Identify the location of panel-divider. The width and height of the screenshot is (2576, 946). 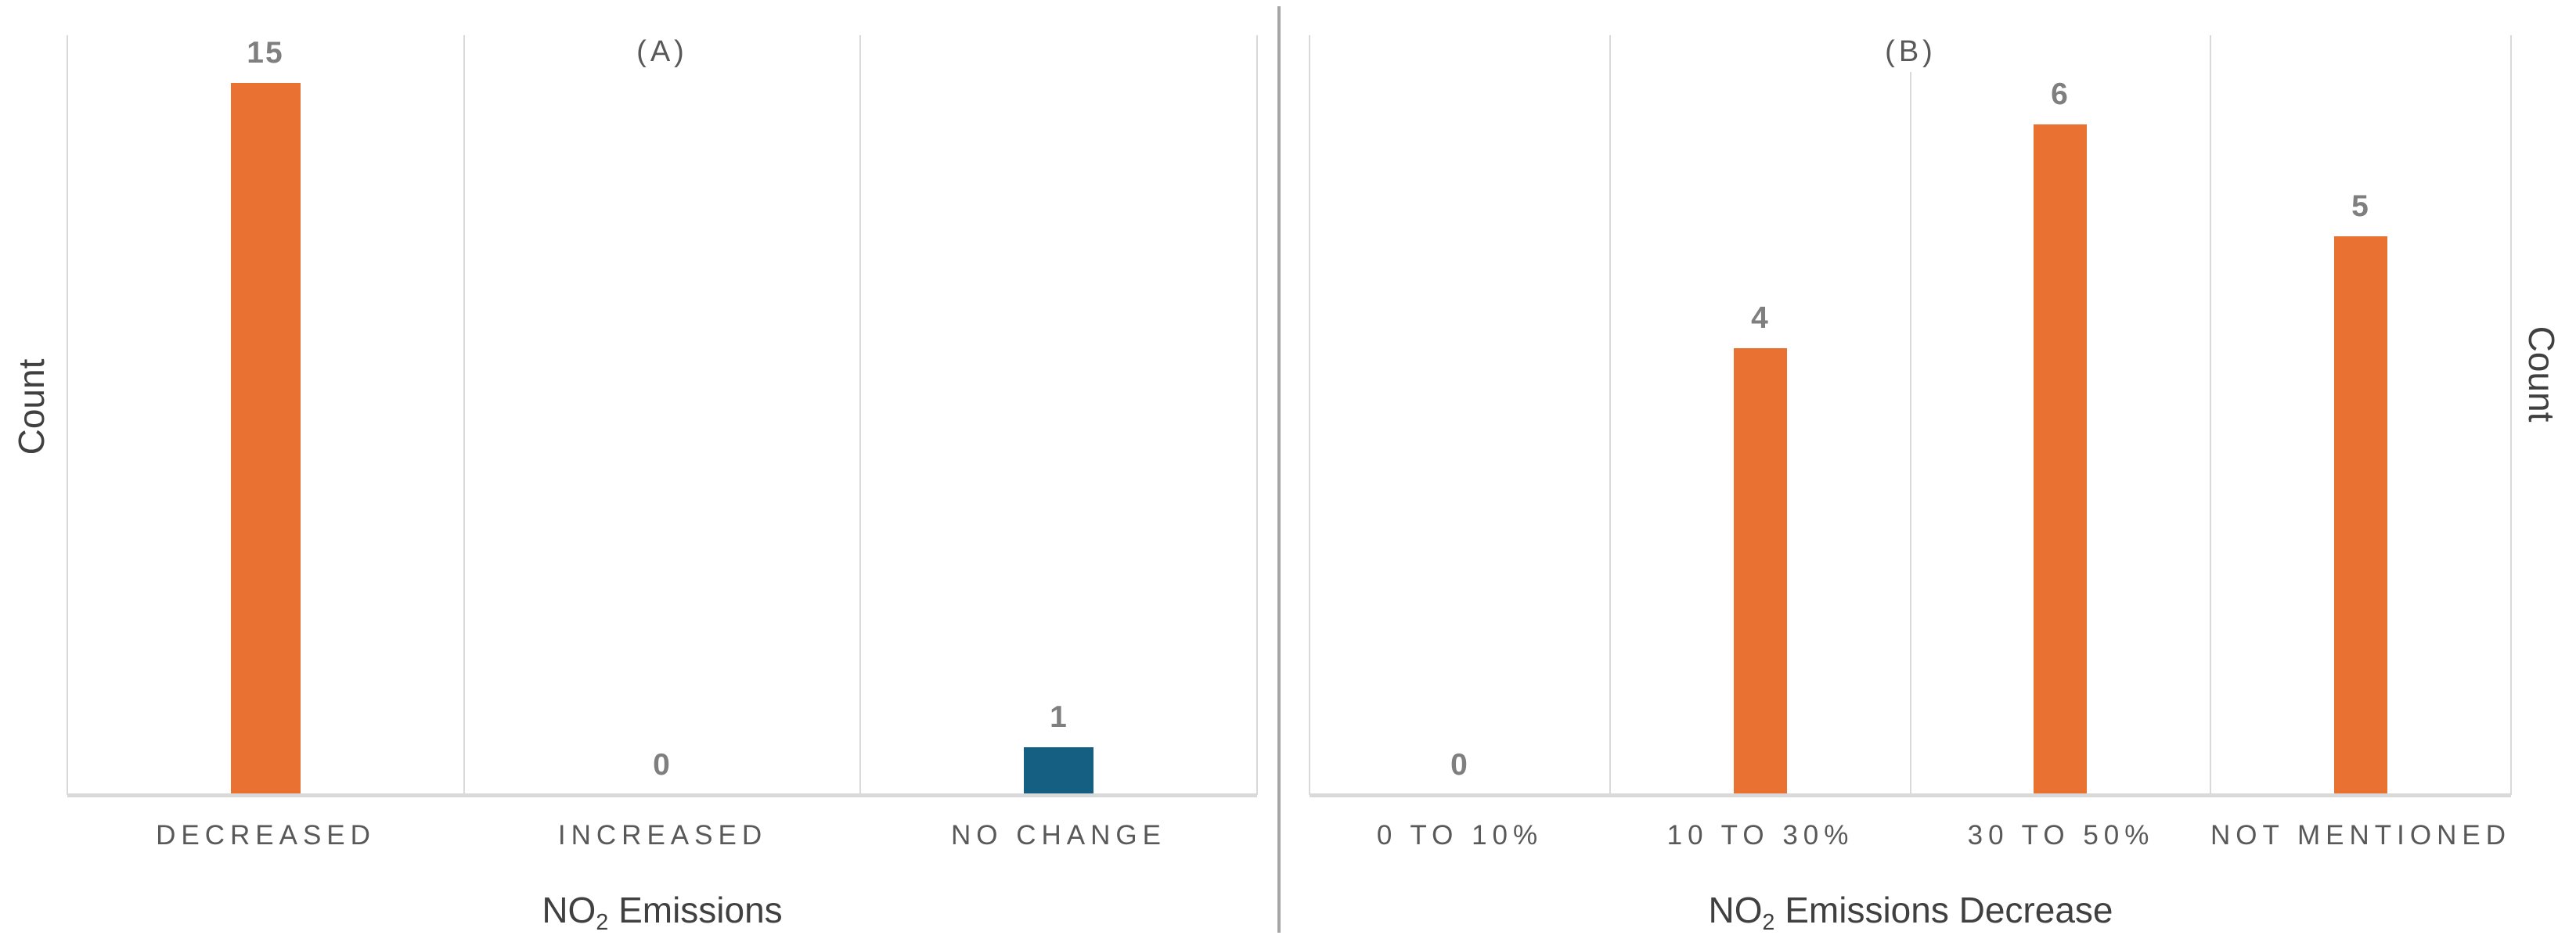
(1279, 469).